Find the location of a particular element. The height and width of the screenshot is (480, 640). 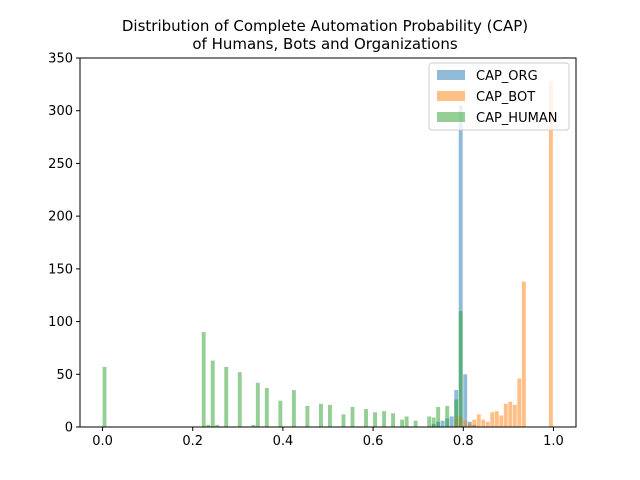

y-tick-label: 350 is located at coordinates (60, 59).